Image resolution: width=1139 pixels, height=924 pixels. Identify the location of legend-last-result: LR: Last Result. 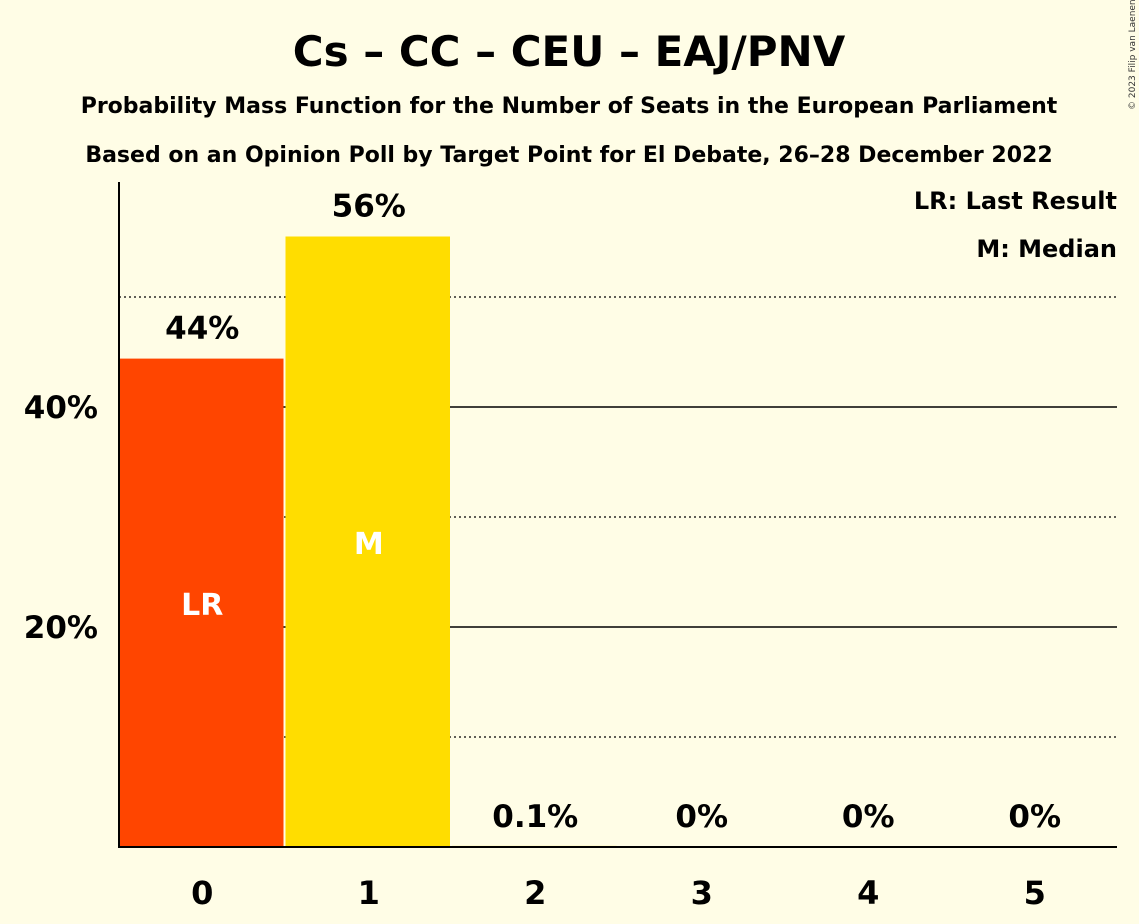
(1015, 201).